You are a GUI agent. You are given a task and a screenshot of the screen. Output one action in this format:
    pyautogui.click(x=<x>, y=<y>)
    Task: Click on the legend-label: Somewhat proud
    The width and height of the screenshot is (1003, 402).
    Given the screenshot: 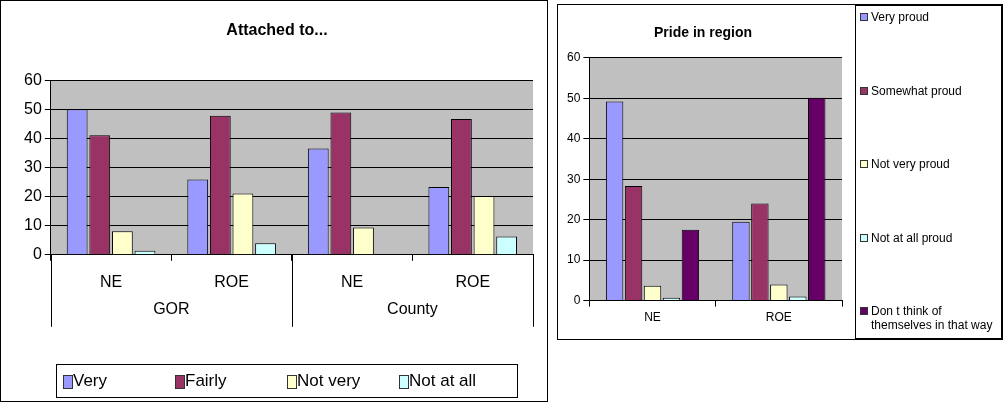 What is the action you would take?
    pyautogui.click(x=916, y=90)
    